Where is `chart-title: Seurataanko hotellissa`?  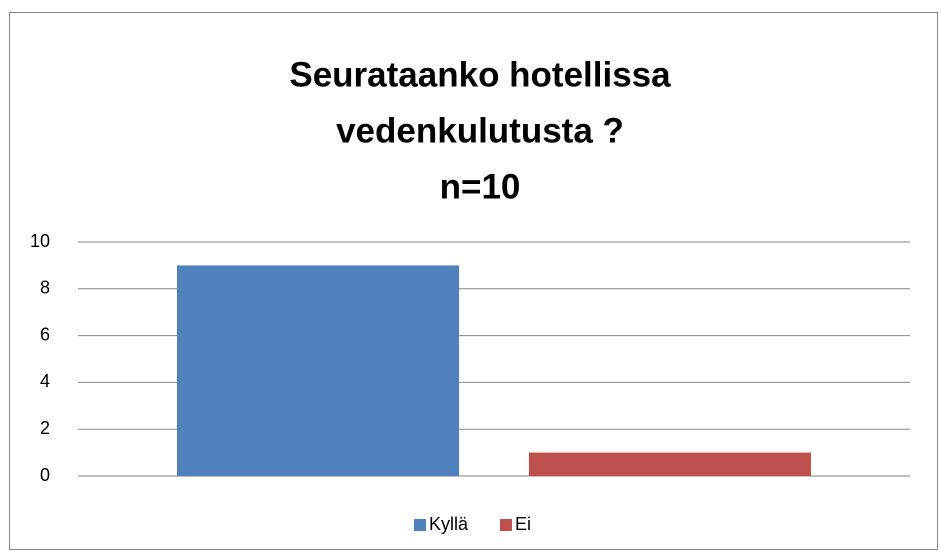 chart-title: Seurataanko hotellissa is located at coordinates (480, 74).